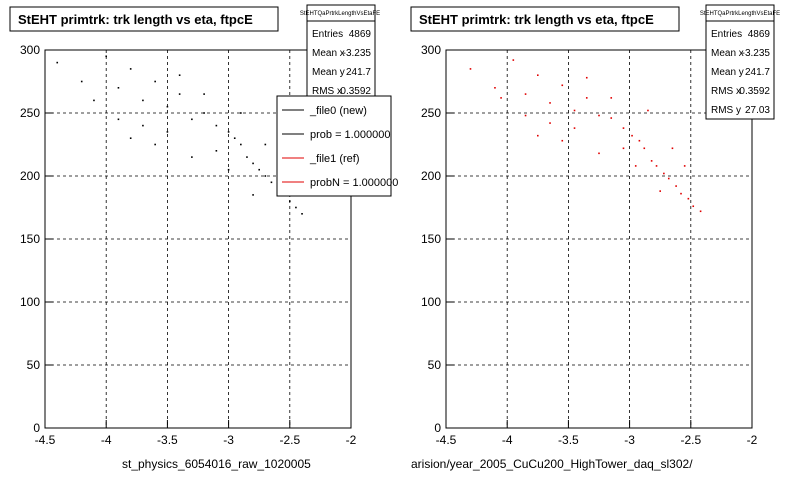 The height and width of the screenshot is (485, 800). I want to click on left-y-tick-label-1: 50, so click(34, 365).